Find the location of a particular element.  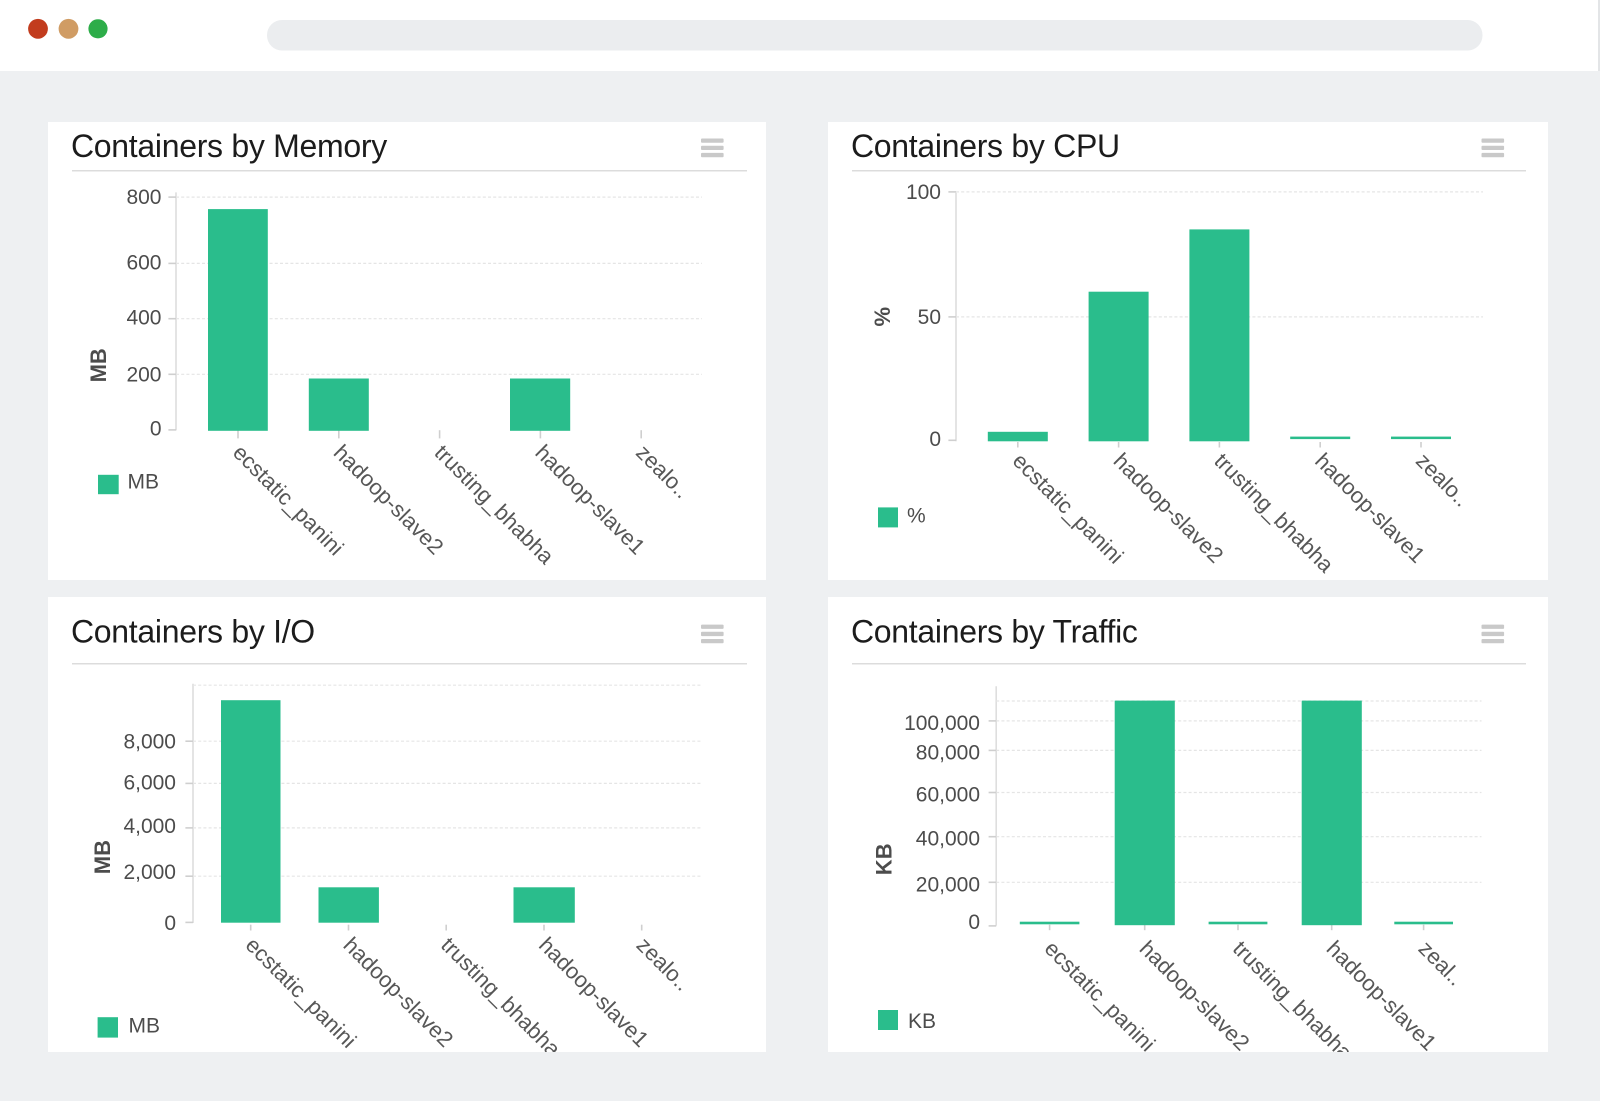

svg-text: 100,000 is located at coordinates (942, 723).